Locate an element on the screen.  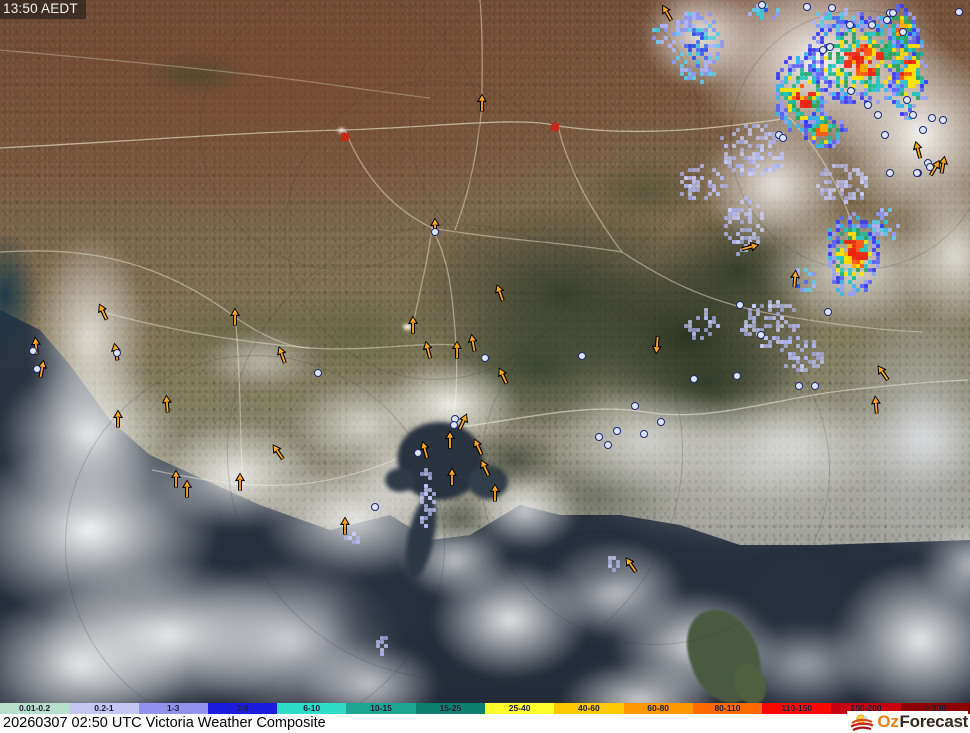
legend-label: > 200 is located at coordinates (935, 708).